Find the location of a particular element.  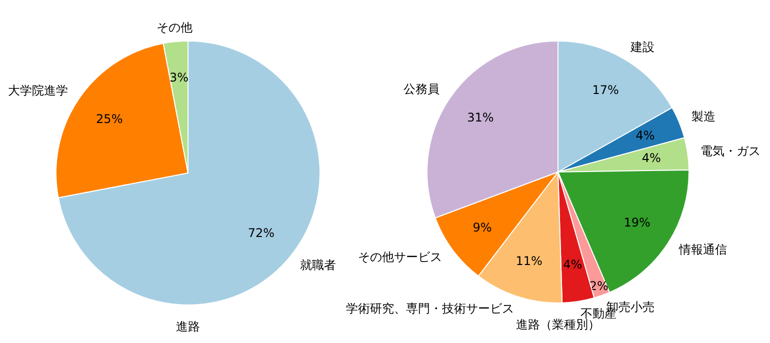

data-label: 31% is located at coordinates (480, 117).